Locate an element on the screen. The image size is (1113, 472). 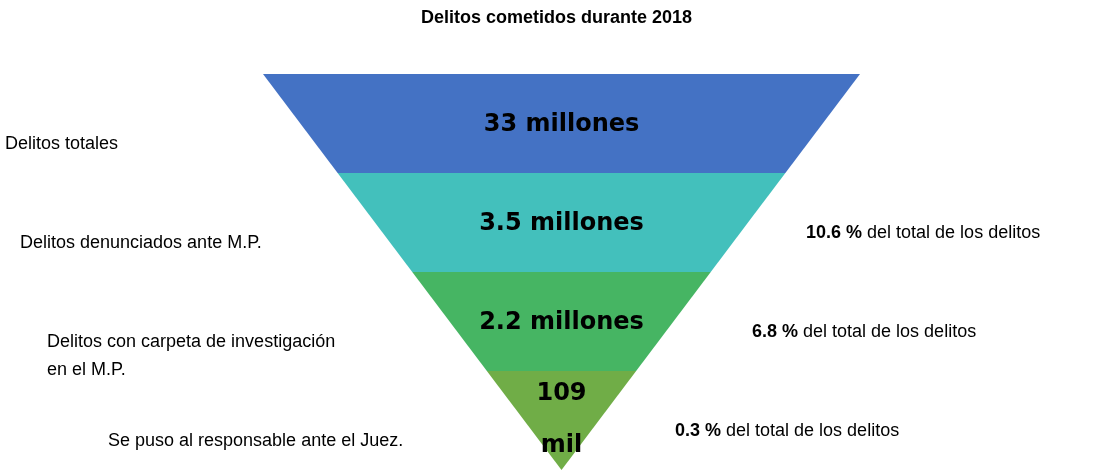
data-label: 109 mil is located at coordinates (561, 417).